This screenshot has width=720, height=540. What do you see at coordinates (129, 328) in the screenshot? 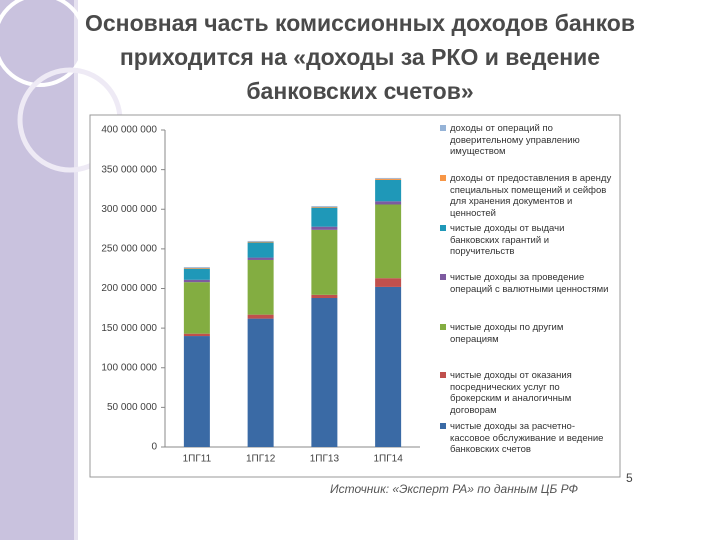
I see `y-tick-label: 150 000 000` at bounding box center [129, 328].